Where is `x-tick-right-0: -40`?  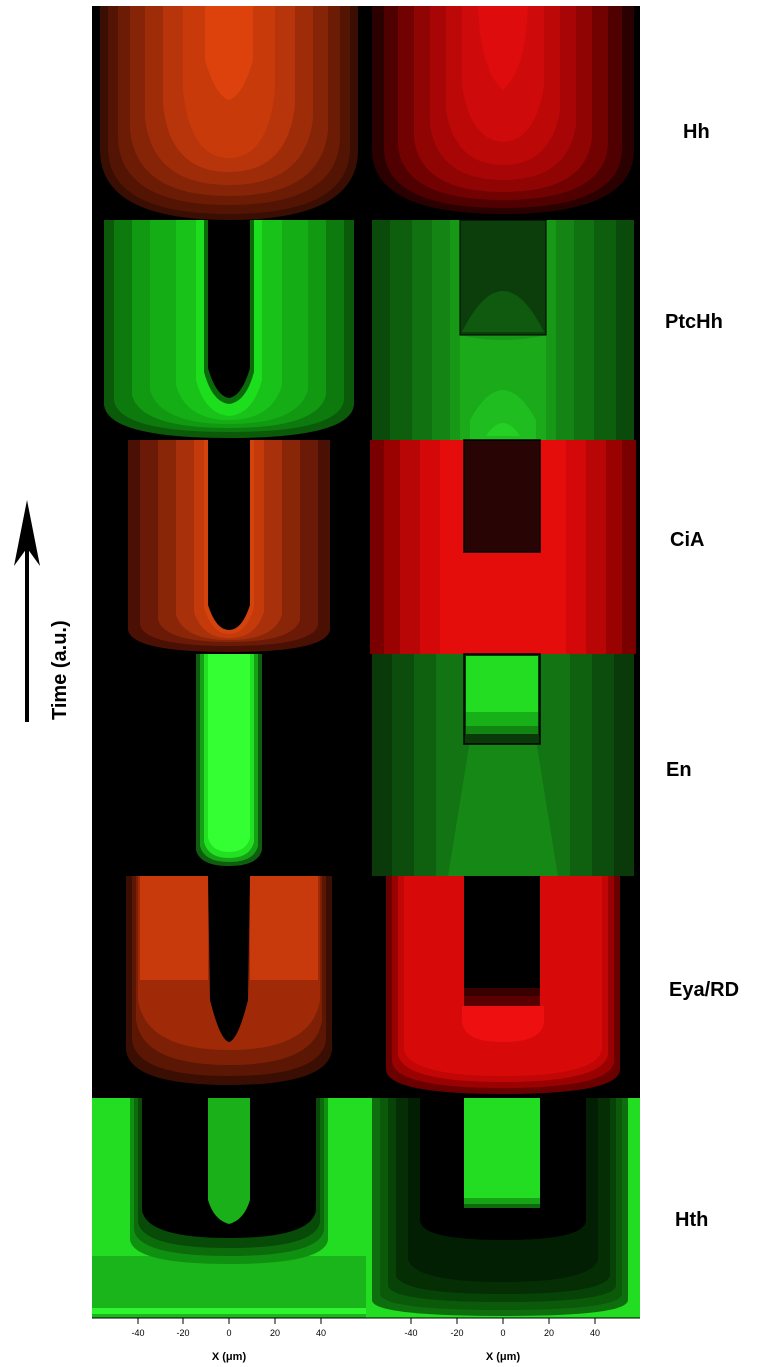 x-tick-right-0: -40 is located at coordinates (410, 1333).